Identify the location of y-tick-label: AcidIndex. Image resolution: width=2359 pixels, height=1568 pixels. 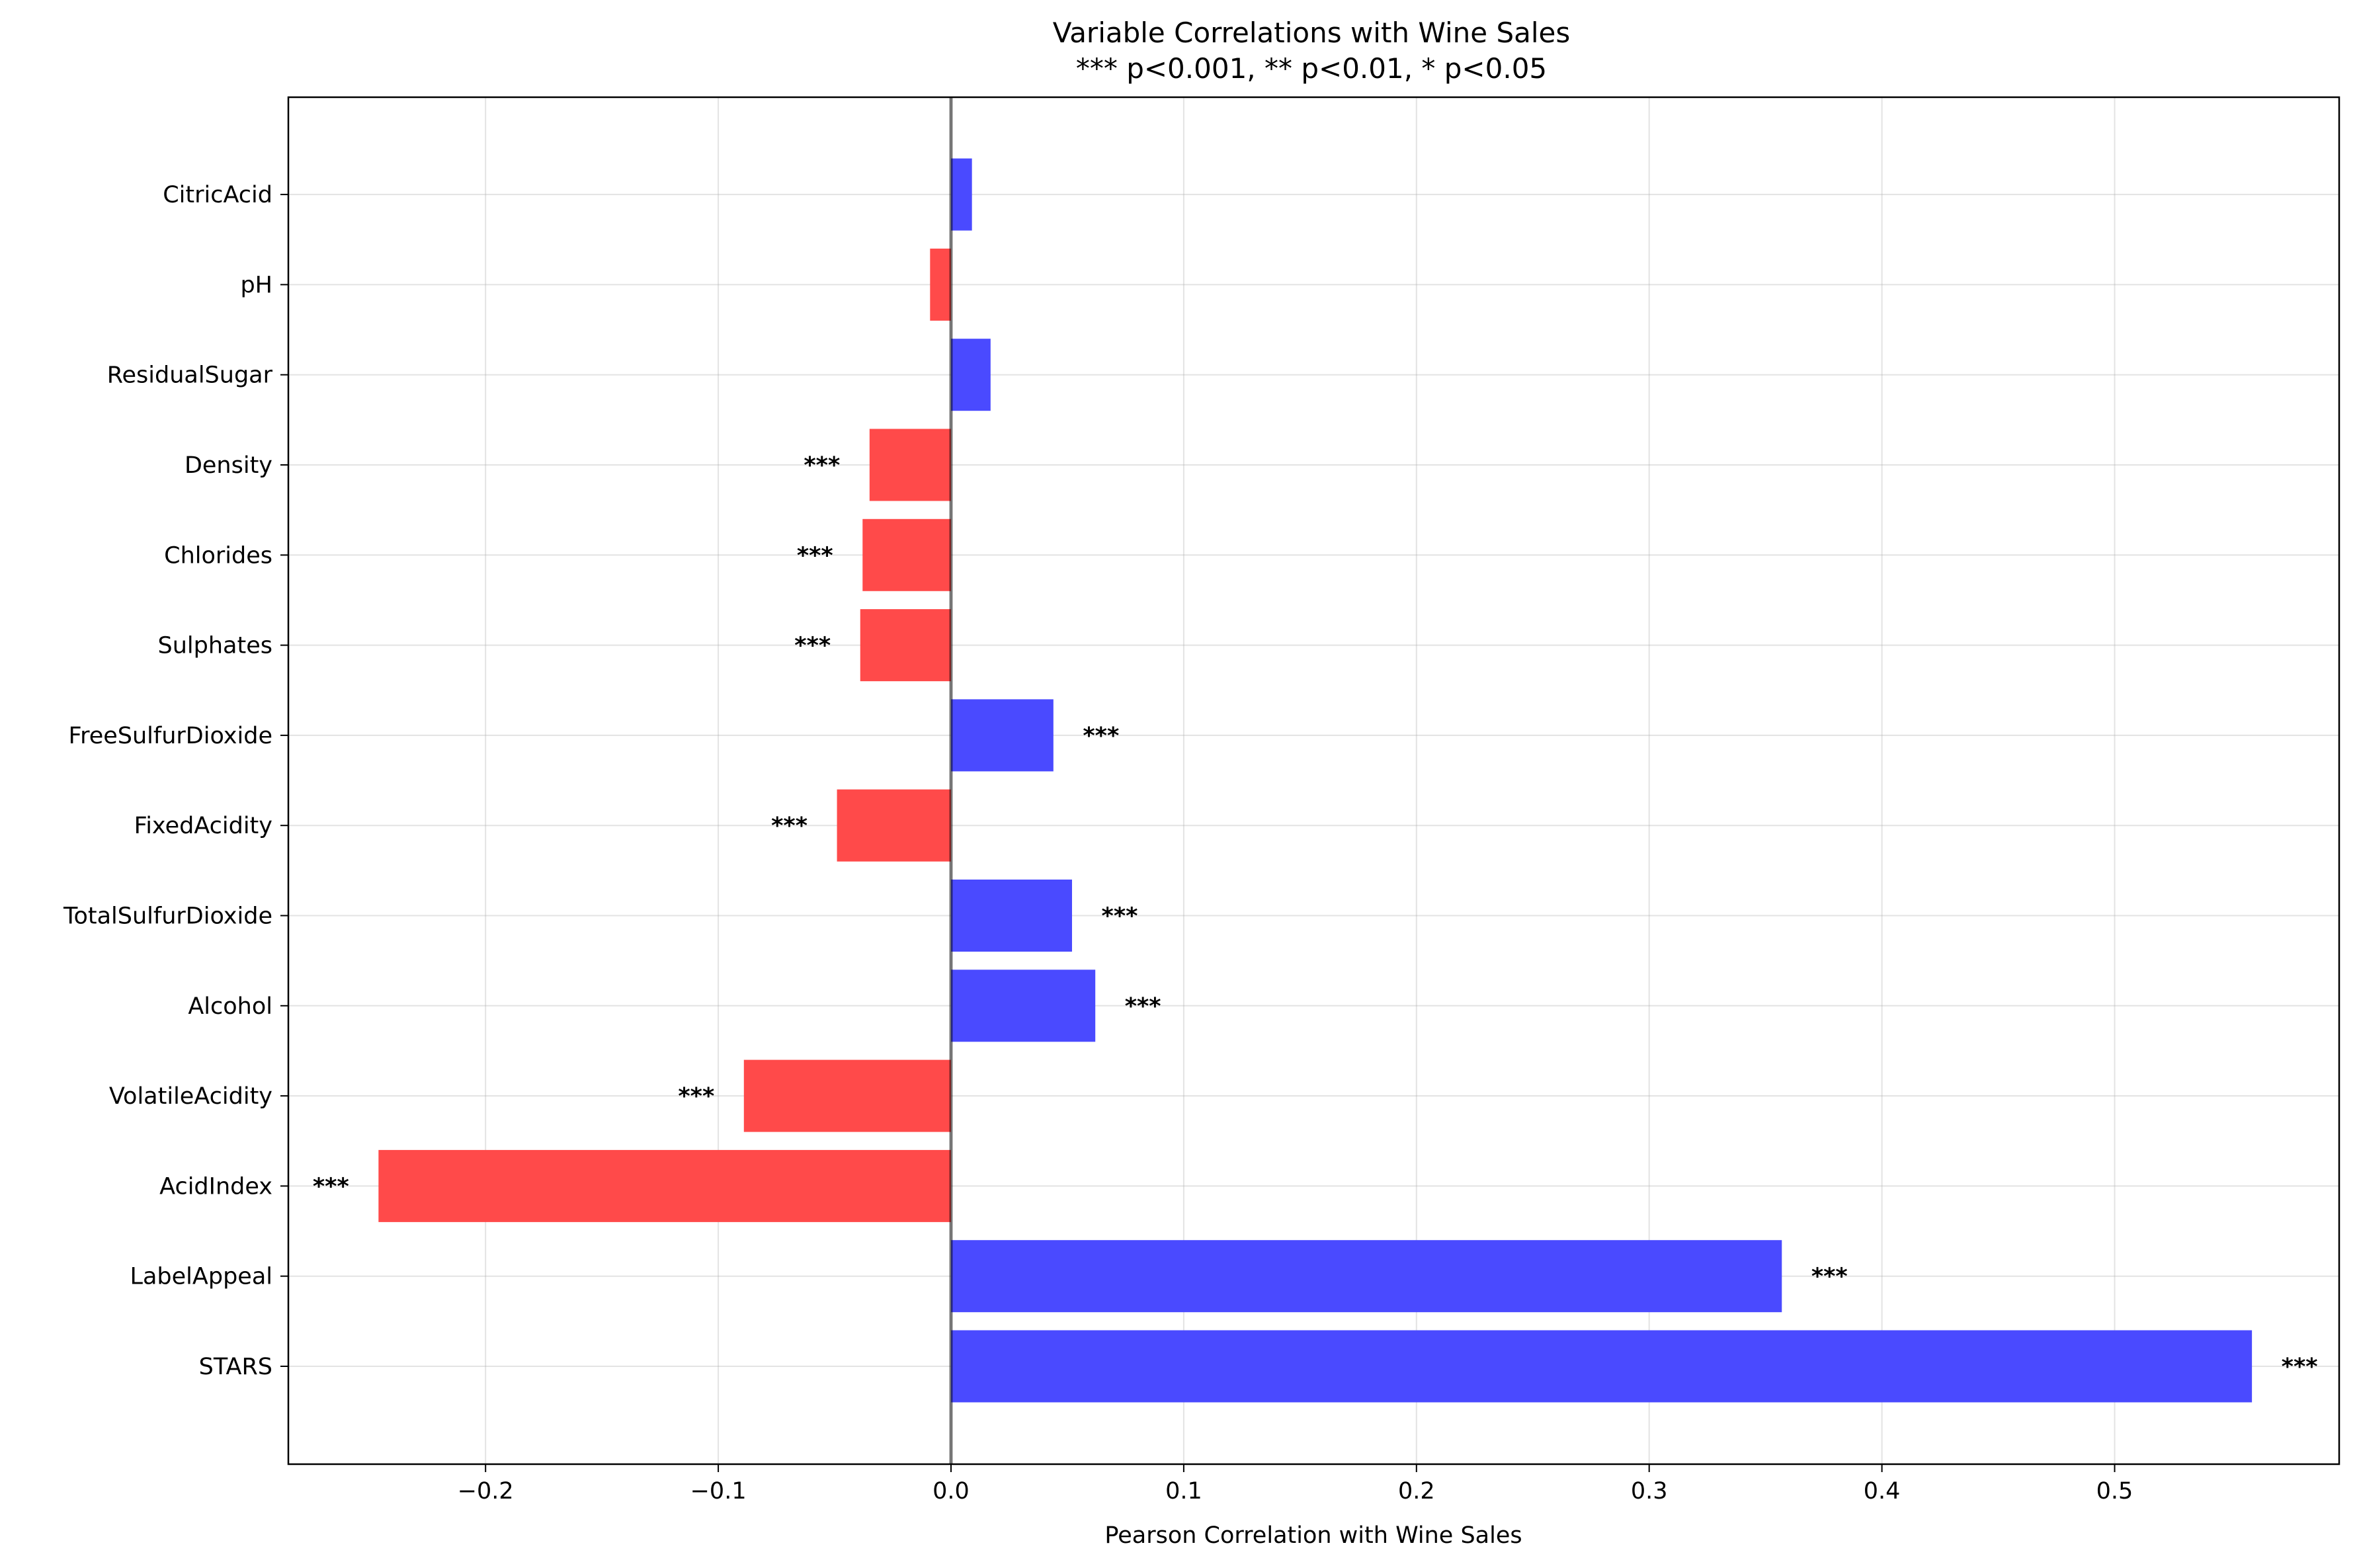
(215, 1186).